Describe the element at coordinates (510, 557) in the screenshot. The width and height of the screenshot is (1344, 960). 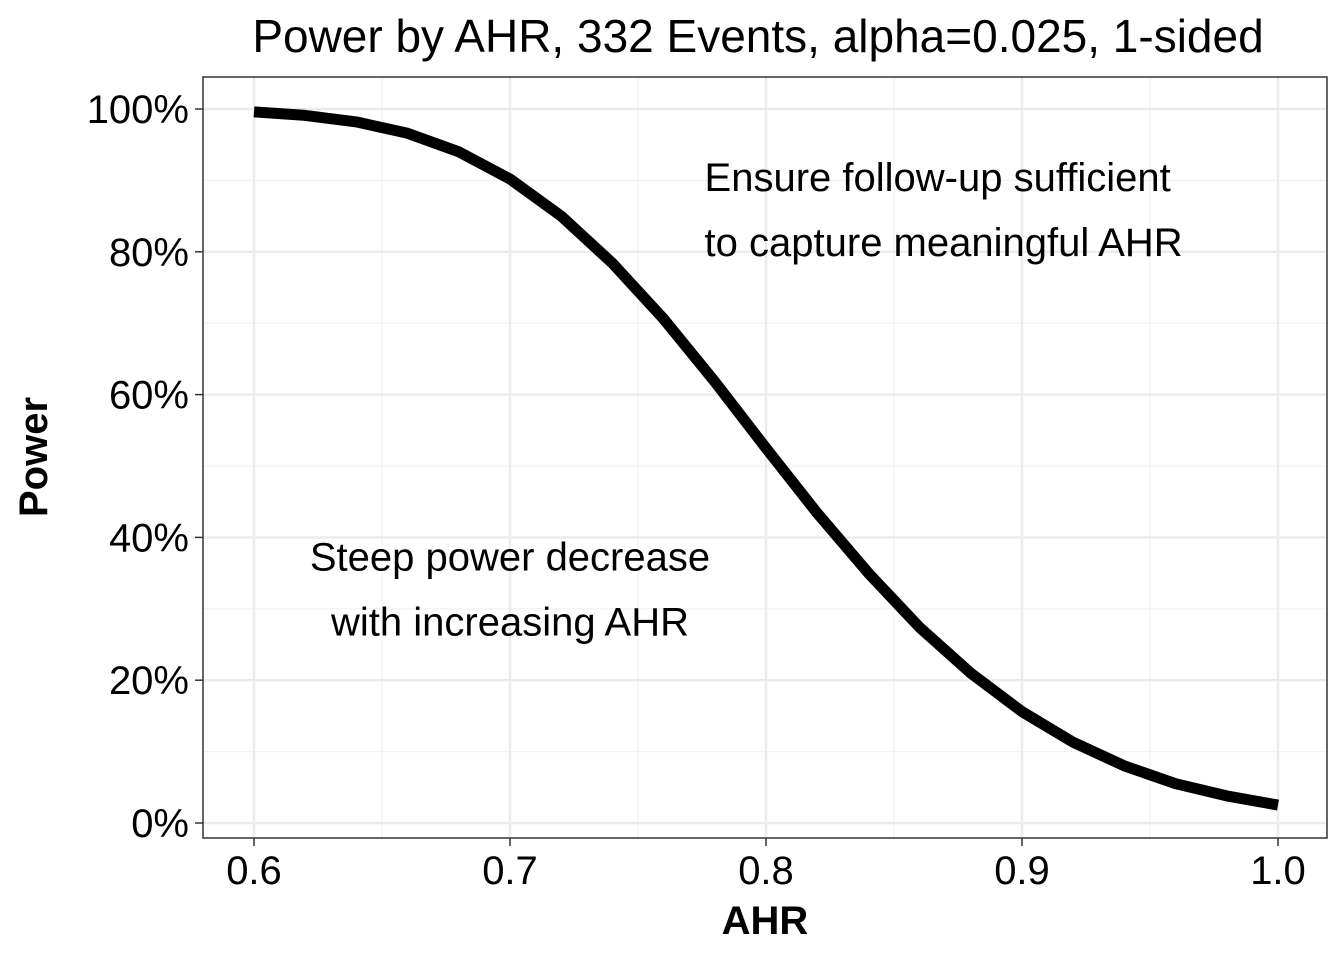
I see `annotation-1-line-0: Steep power decrease` at that location.